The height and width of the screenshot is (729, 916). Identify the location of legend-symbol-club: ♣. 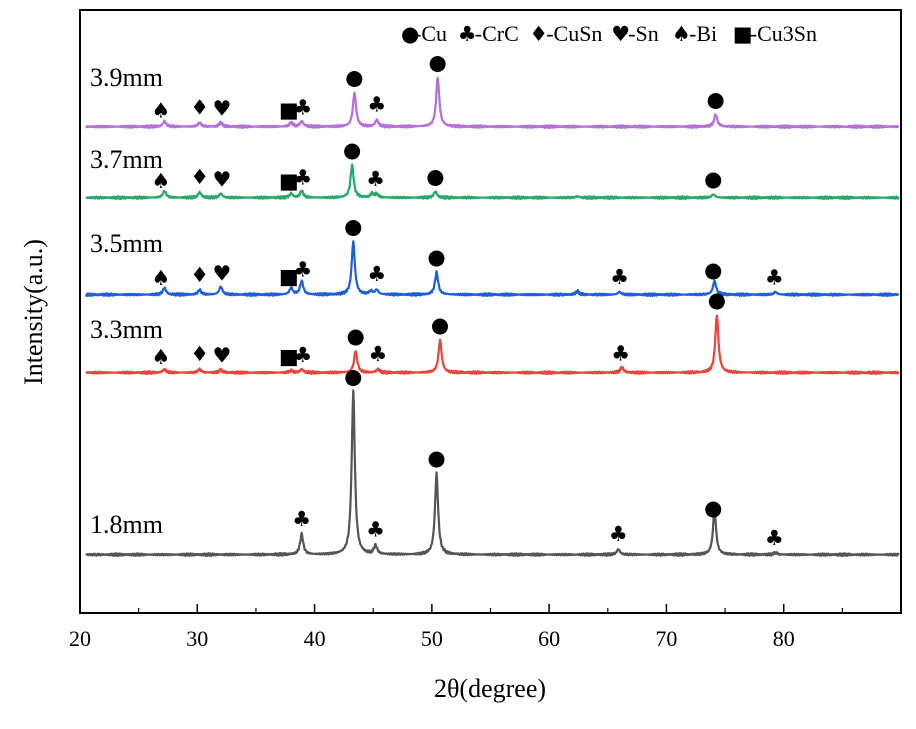
(467, 34).